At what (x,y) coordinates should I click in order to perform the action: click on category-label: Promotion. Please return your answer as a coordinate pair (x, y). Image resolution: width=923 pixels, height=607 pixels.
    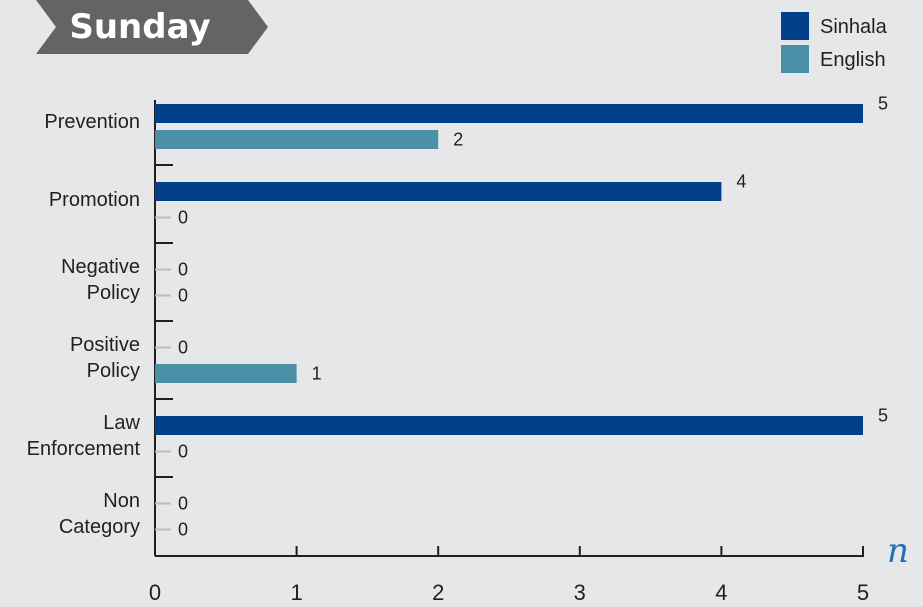
    Looking at the image, I should click on (94, 200).